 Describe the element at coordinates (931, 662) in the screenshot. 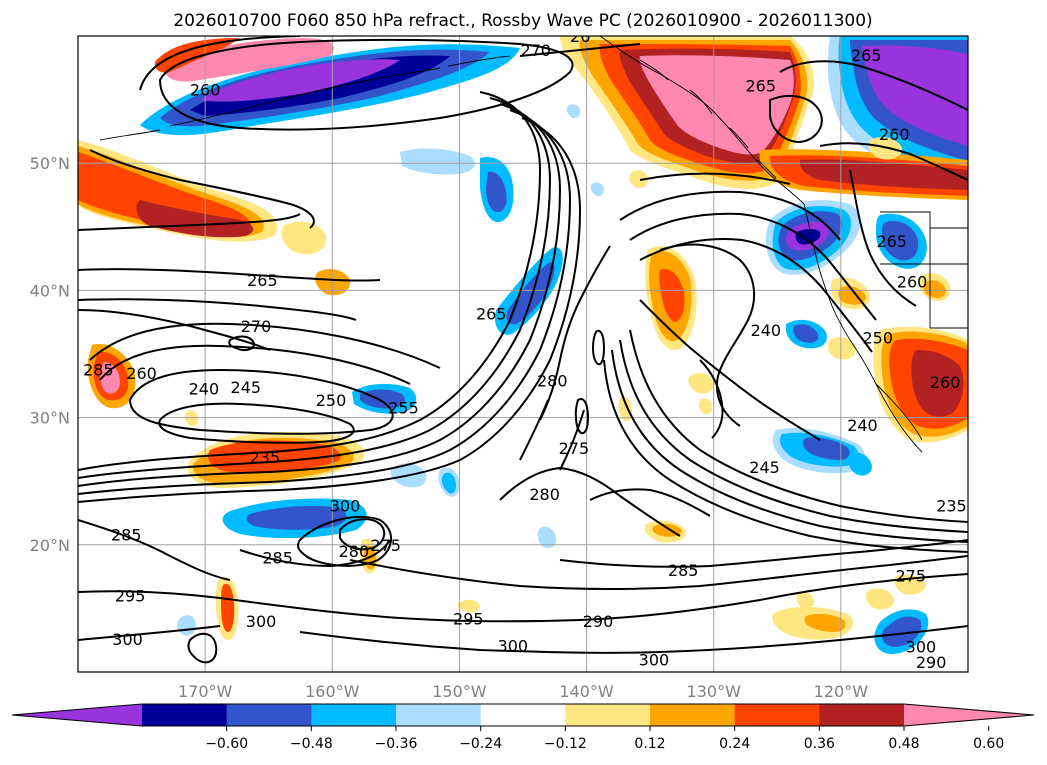

I see `contour-label-17: 290` at that location.